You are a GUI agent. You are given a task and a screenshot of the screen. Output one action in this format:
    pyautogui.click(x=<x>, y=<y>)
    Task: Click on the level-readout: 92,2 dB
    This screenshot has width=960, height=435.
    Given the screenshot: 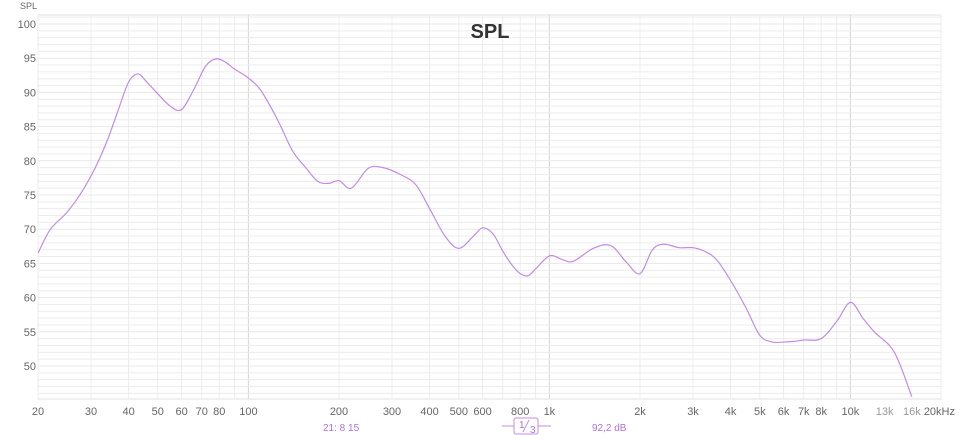 What is the action you would take?
    pyautogui.click(x=609, y=428)
    